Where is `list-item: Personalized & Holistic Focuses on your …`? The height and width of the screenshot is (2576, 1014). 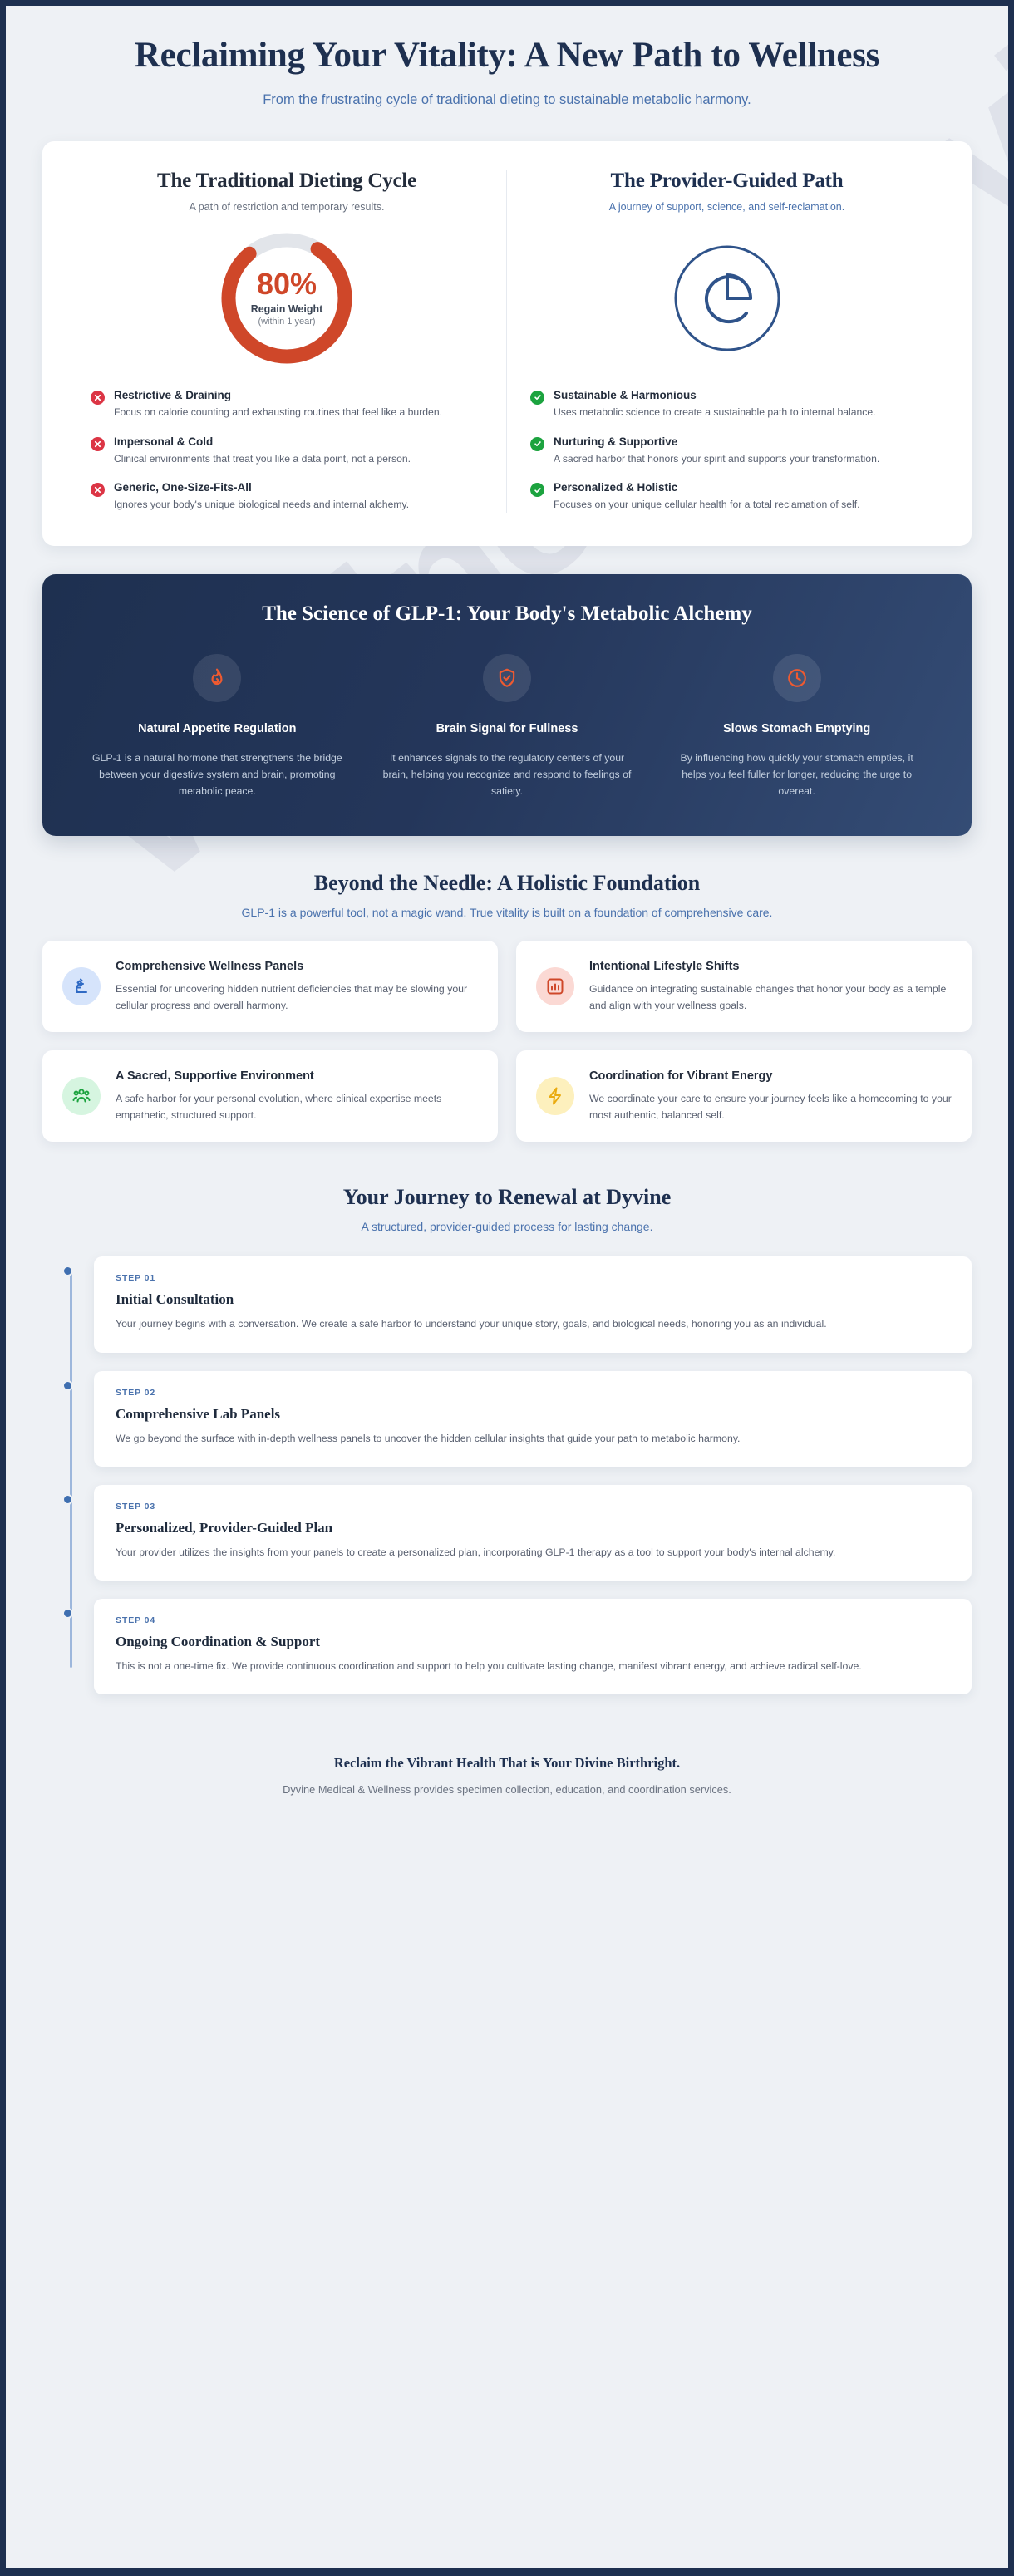
list-item: Personalized & Holistic Focuses on your … is located at coordinates (726, 497).